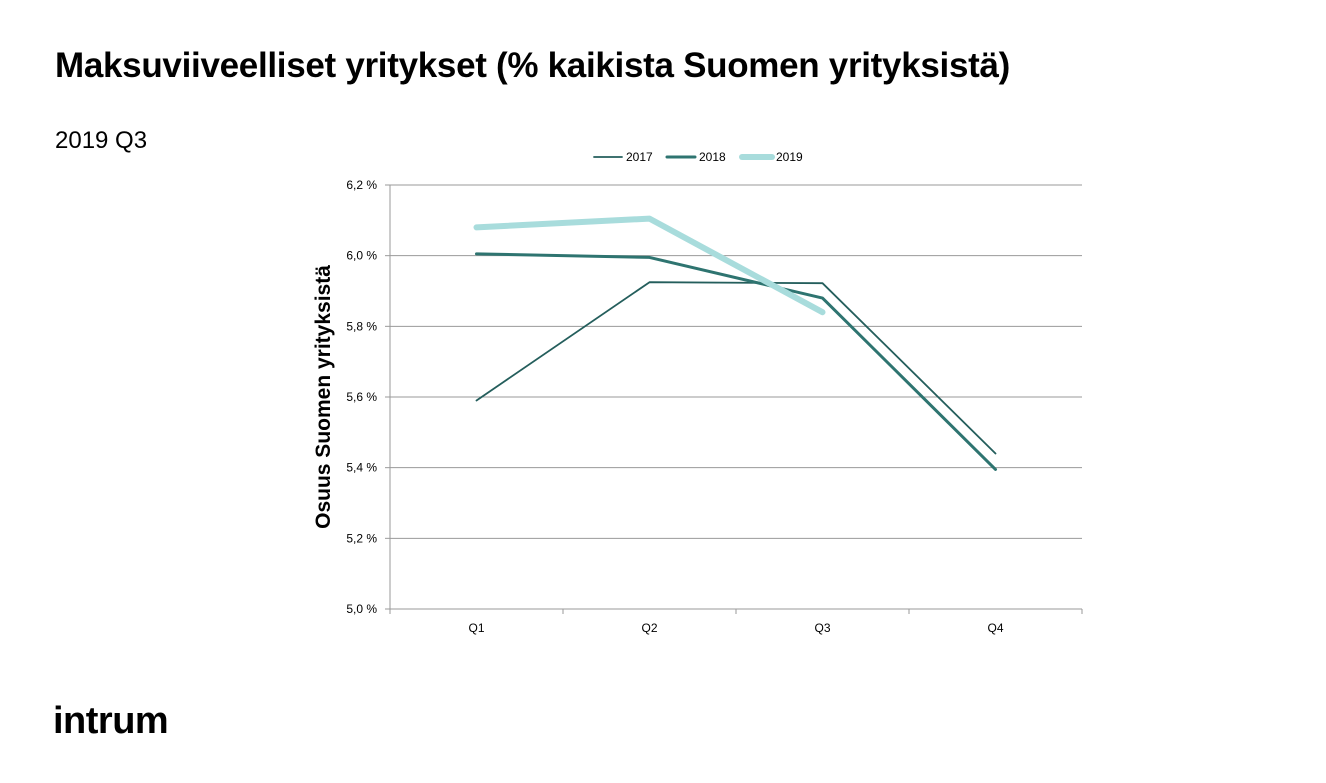 The height and width of the screenshot is (783, 1326). I want to click on chart-series, so click(735, 343).